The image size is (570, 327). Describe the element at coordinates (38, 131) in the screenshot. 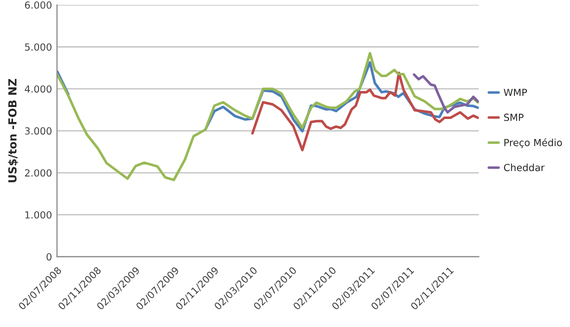

I see `y-tick-label: 3.000` at that location.